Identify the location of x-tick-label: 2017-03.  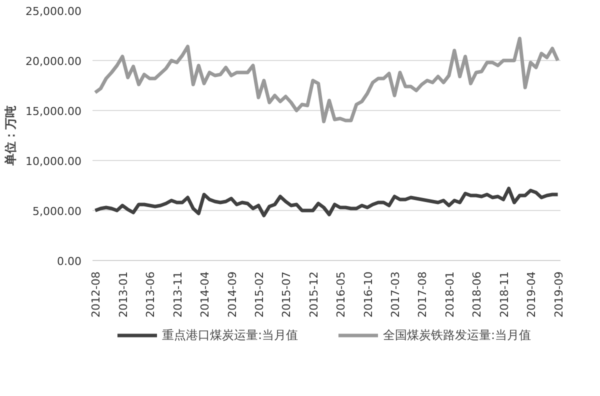
(395, 294).